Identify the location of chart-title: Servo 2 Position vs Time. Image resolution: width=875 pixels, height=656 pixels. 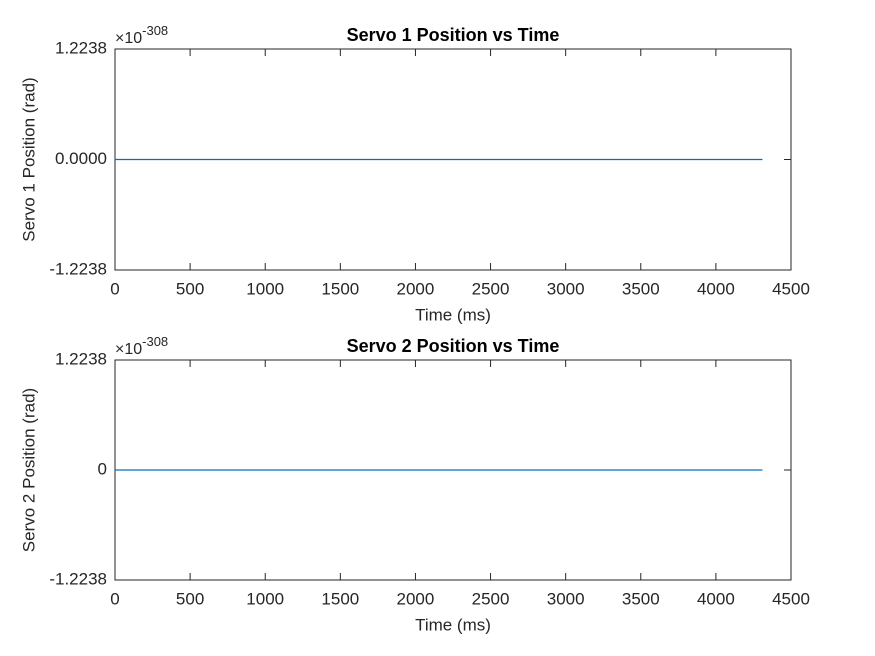
(453, 346).